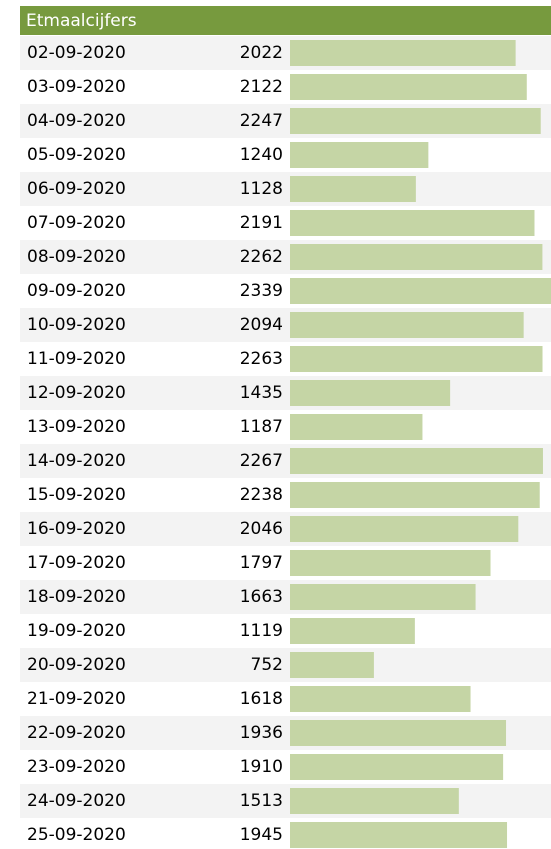 This screenshot has height=849, width=551. I want to click on value-label: 2094, so click(261, 325).